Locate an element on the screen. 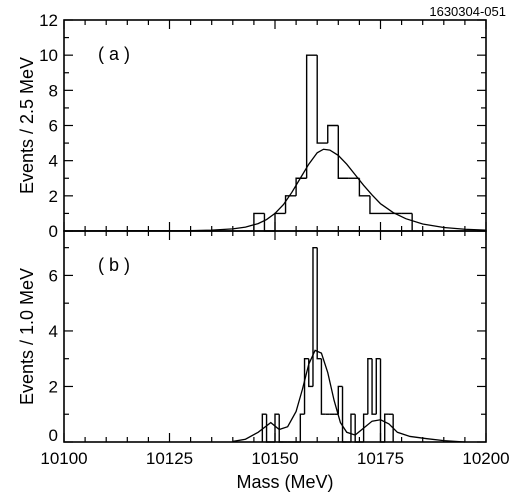  panel-label: ( b ) is located at coordinates (114, 265).